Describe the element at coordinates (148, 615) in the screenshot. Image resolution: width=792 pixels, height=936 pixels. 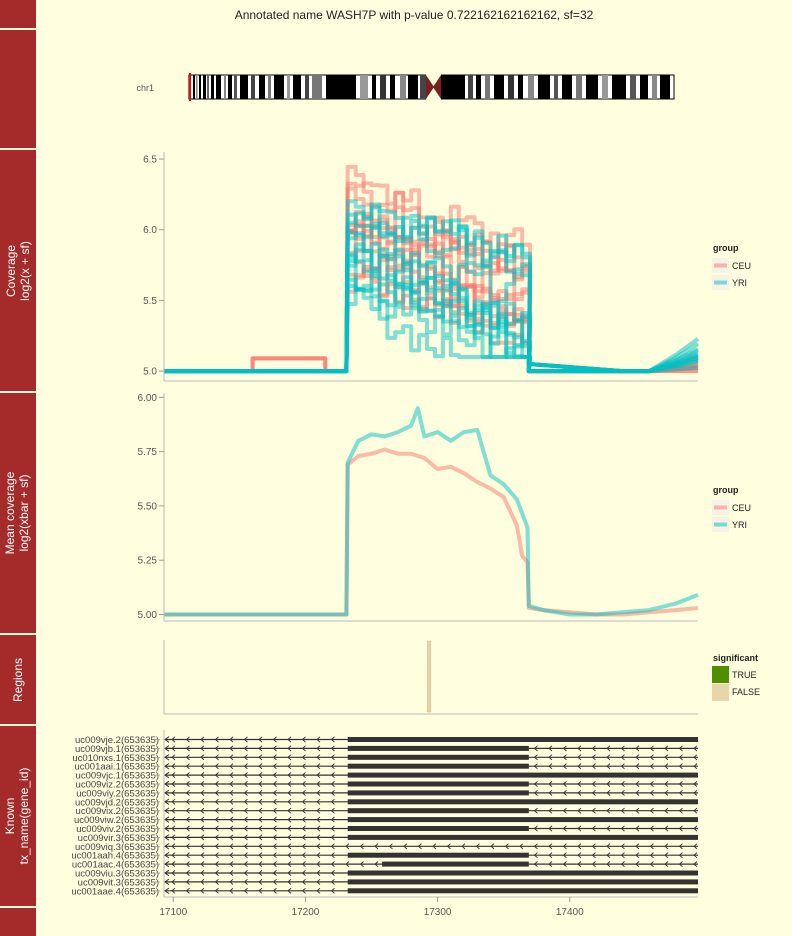
I see `mean-y-tick-label: 5.00` at that location.